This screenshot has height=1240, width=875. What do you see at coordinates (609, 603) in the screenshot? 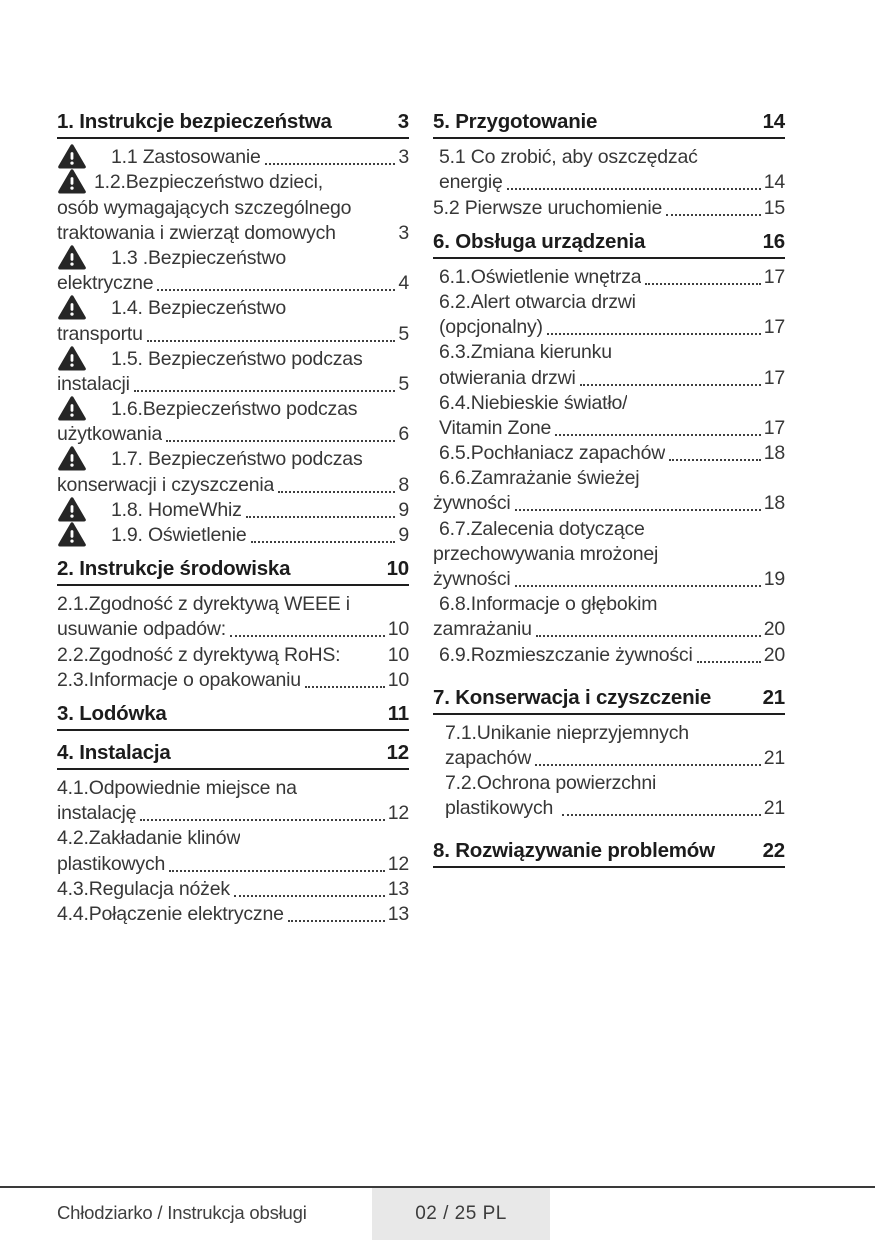
I see `toc-entry-line: 6.8.Informacje o głębokim` at bounding box center [609, 603].